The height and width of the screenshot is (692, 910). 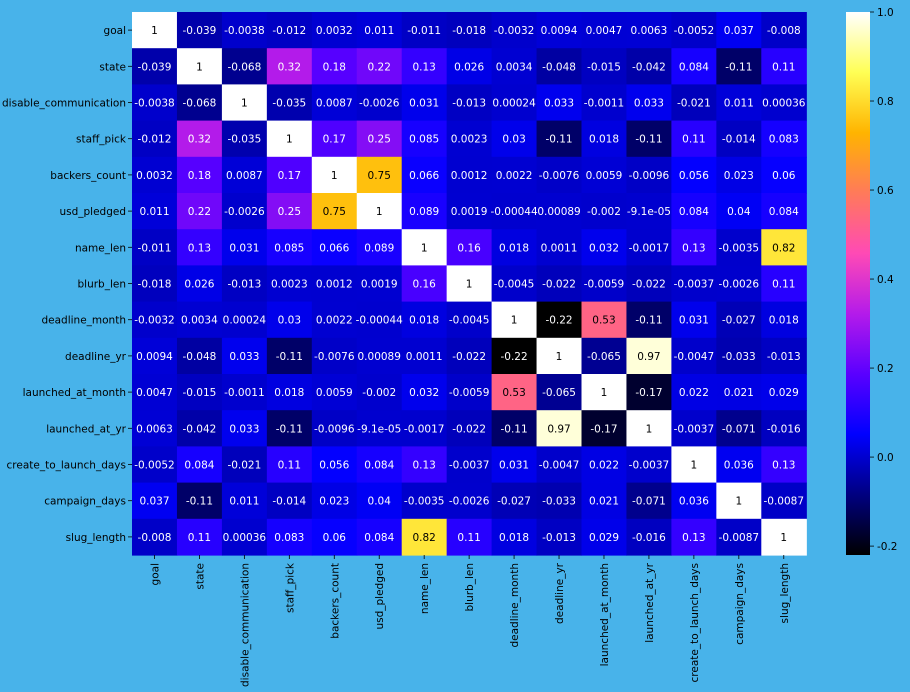 What do you see at coordinates (92, 212) in the screenshot?
I see `y-tick-label: usd_pledged` at bounding box center [92, 212].